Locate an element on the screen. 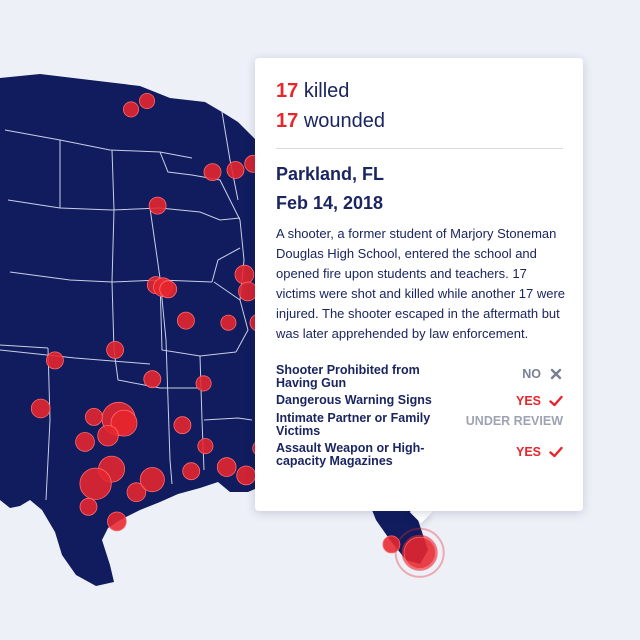 The image size is (640, 640). flag-label: Shooter Prohibited from Having Gun is located at coordinates (348, 376).